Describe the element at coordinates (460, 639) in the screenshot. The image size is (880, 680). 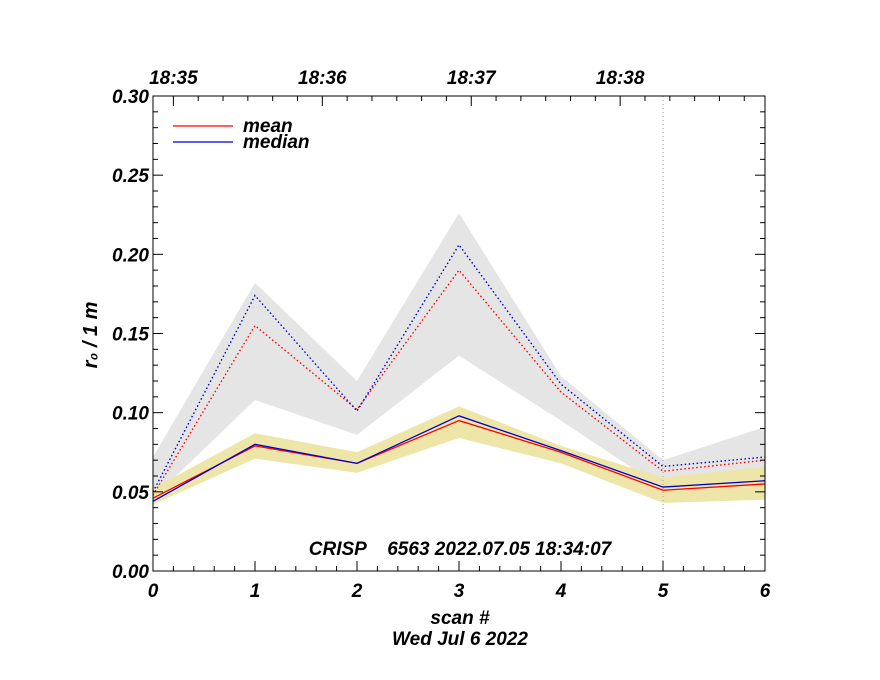
I see `date-label: Wed Jul 6 2022` at that location.